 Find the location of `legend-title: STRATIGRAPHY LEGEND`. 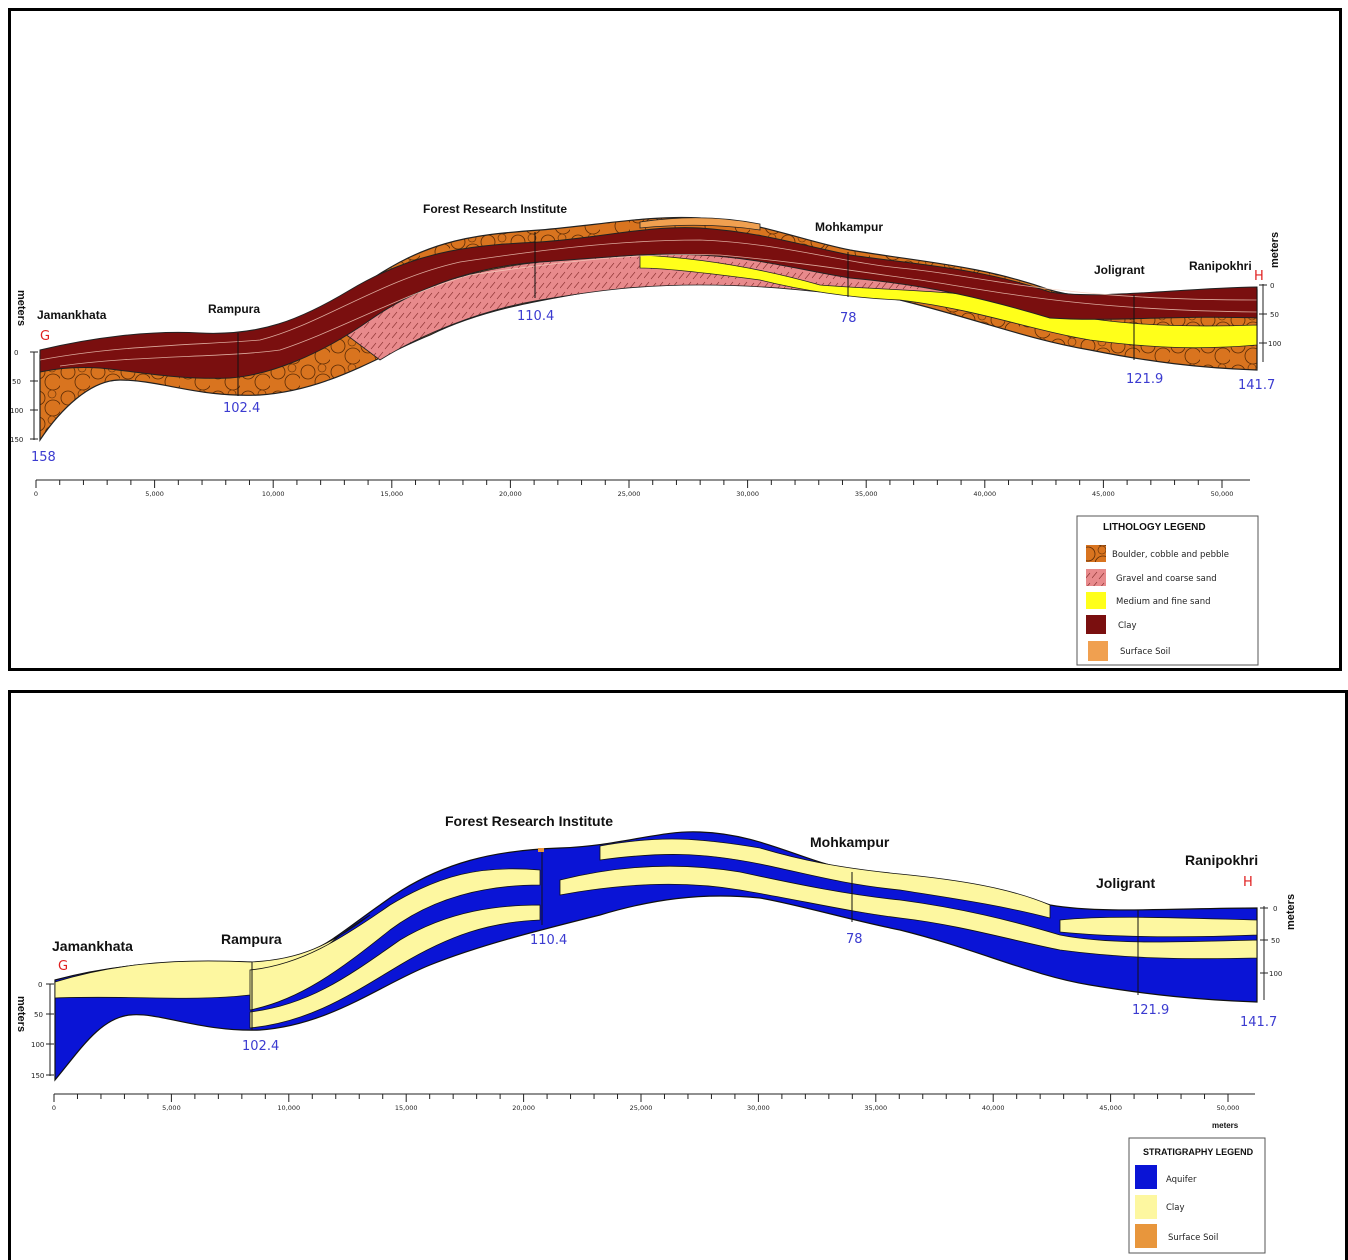

legend-title: STRATIGRAPHY LEGEND is located at coordinates (1198, 1152).